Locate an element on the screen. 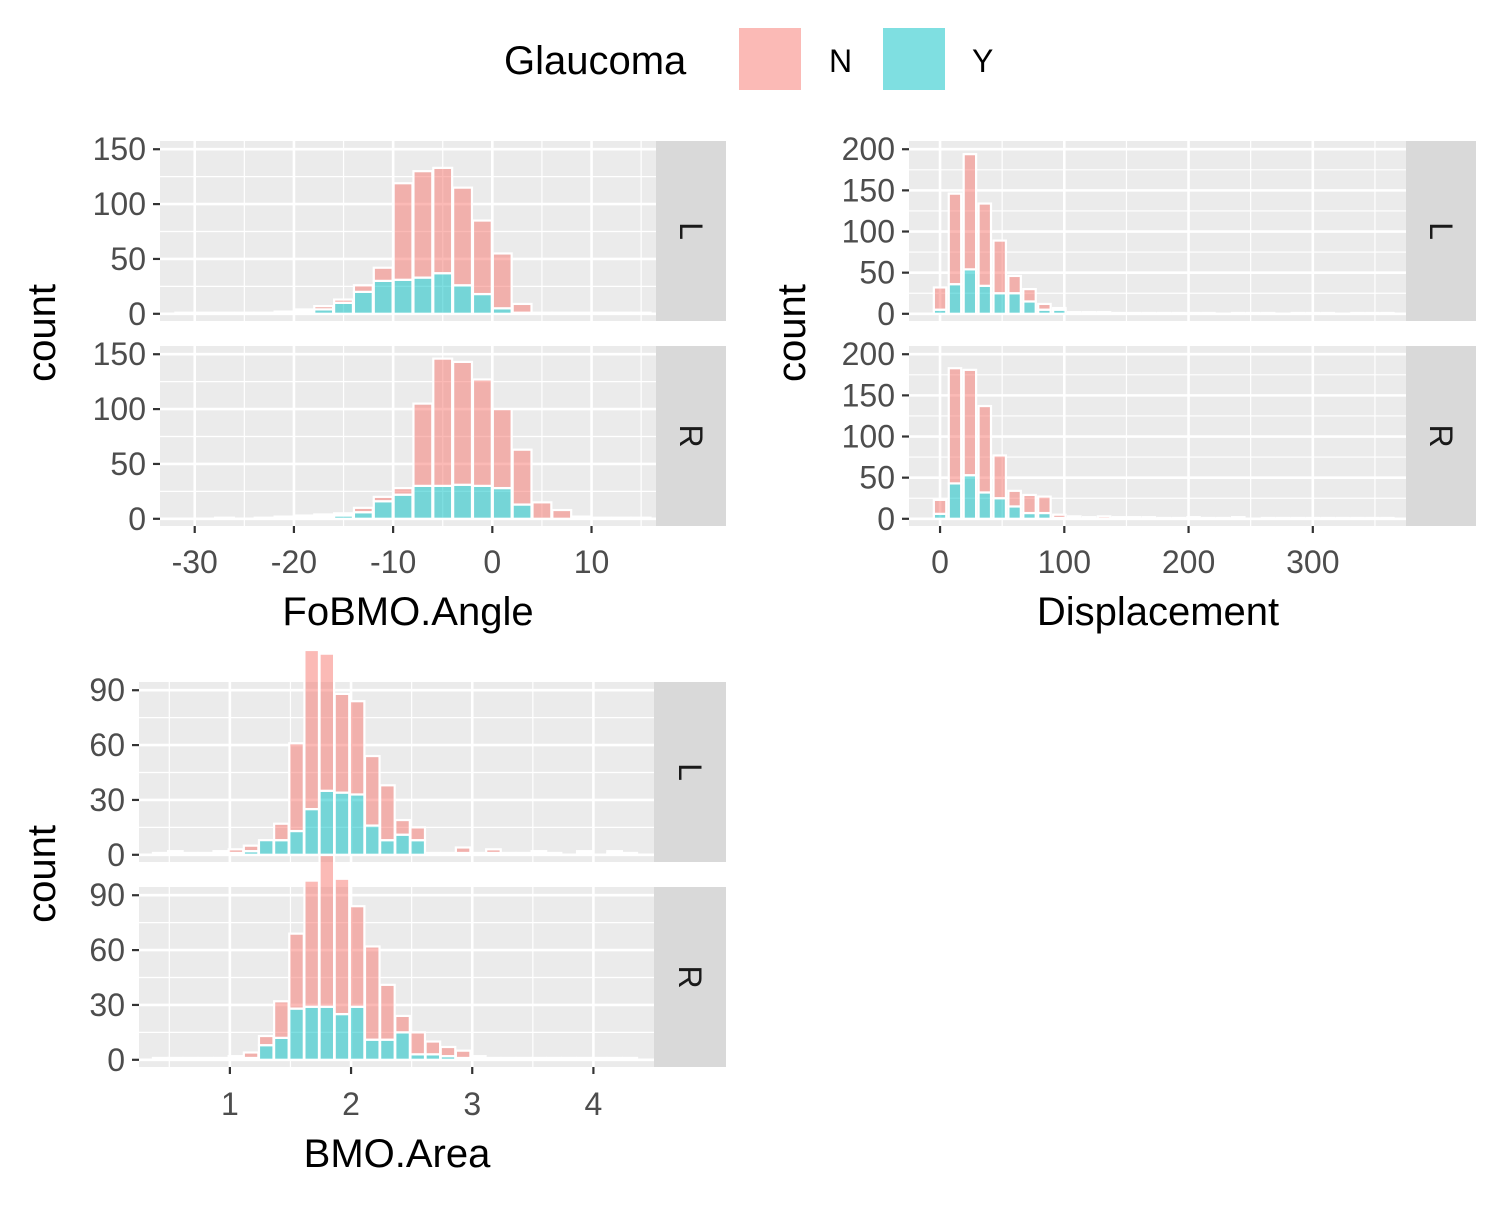  legend-label-n: N is located at coordinates (840, 61).